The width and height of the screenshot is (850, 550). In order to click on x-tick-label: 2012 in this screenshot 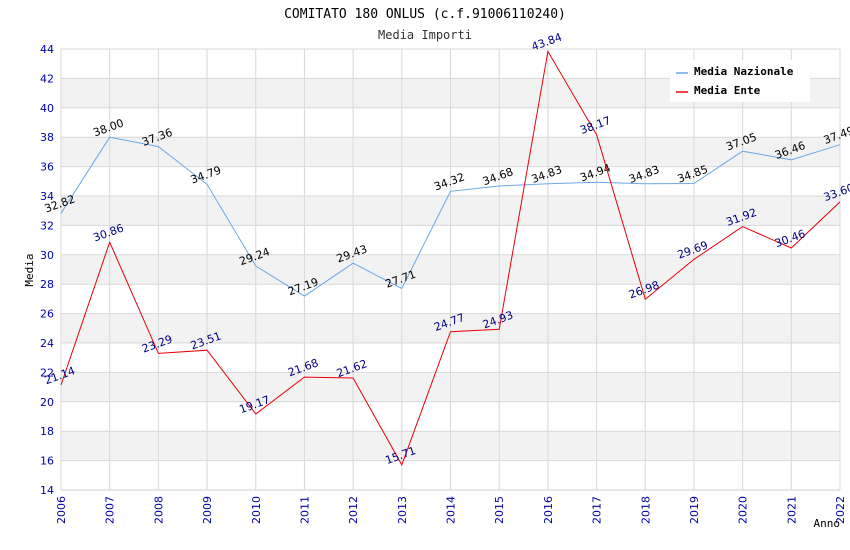, I will do `click(353, 510)`.